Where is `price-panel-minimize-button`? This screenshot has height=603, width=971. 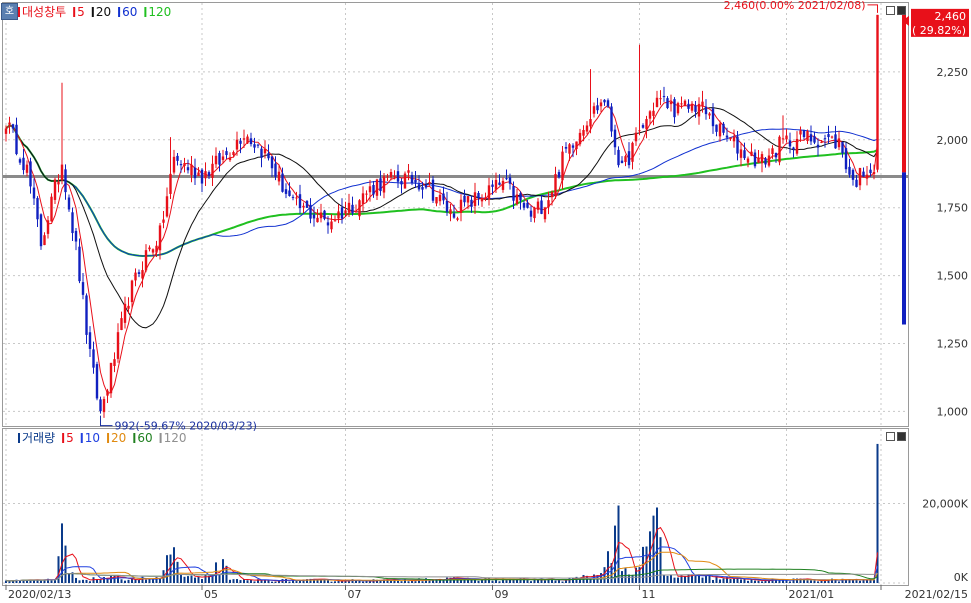
price-panel-minimize-button is located at coordinates (890, 10).